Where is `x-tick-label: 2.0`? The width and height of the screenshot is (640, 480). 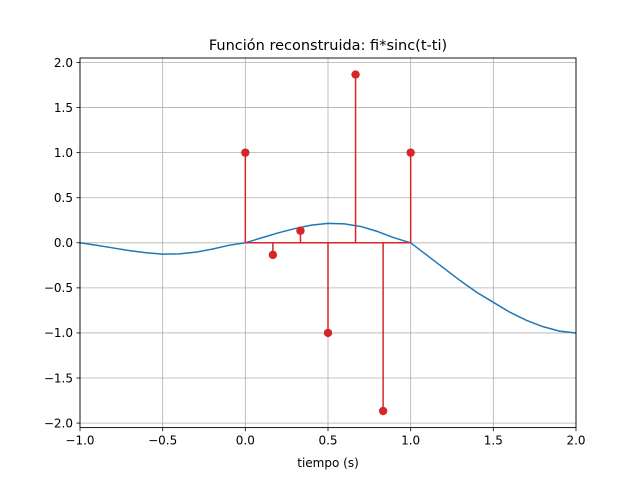 x-tick-label: 2.0 is located at coordinates (575, 441).